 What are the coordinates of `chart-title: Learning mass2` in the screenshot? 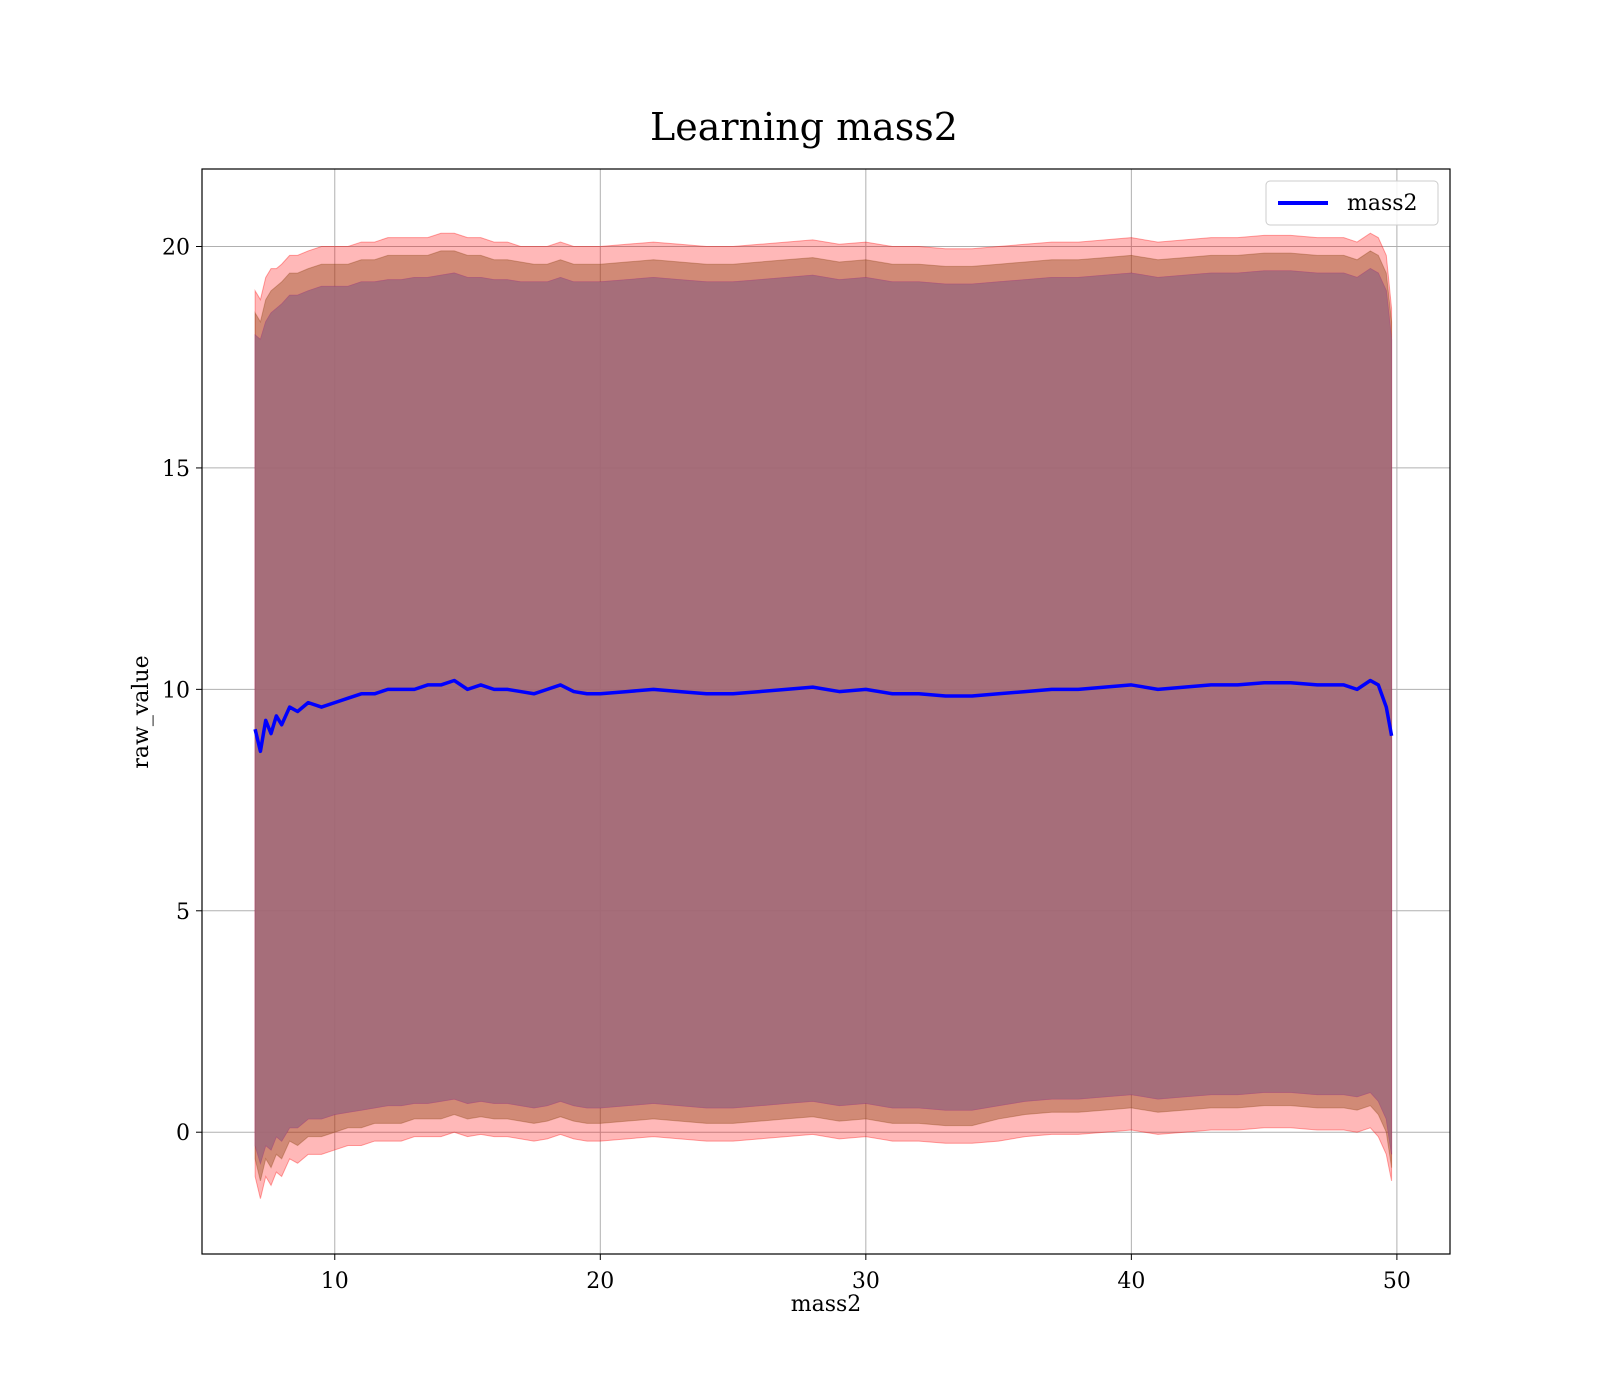 It's located at (804, 127).